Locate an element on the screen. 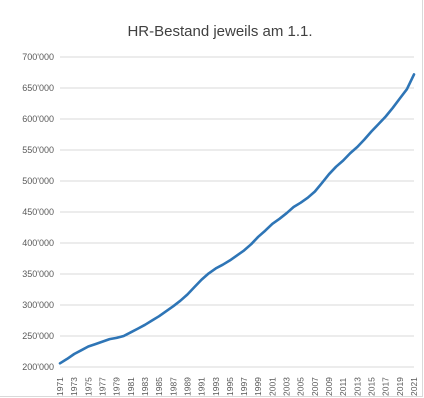  x-tick-label: 1971 is located at coordinates (60, 386).